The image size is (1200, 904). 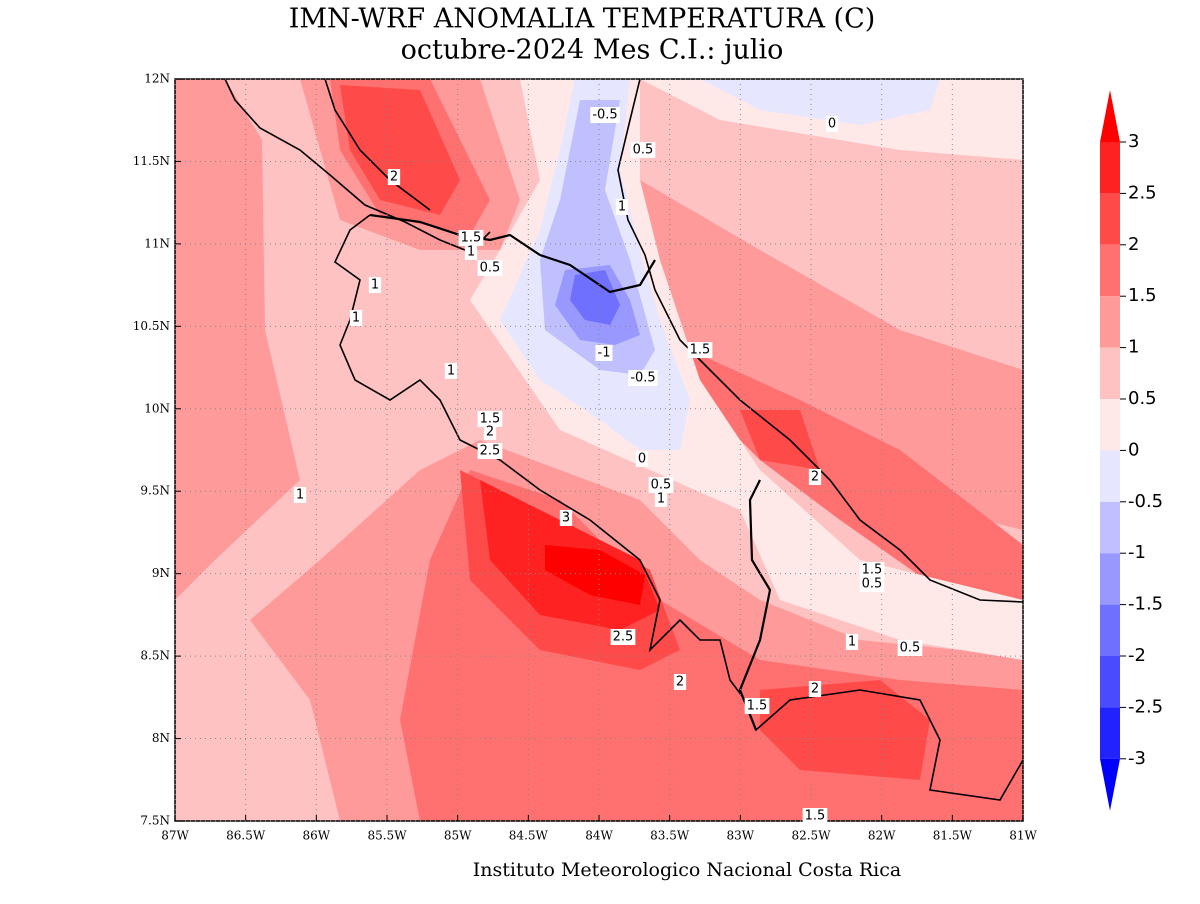 I want to click on contour-label-text: 3, so click(x=566, y=518).